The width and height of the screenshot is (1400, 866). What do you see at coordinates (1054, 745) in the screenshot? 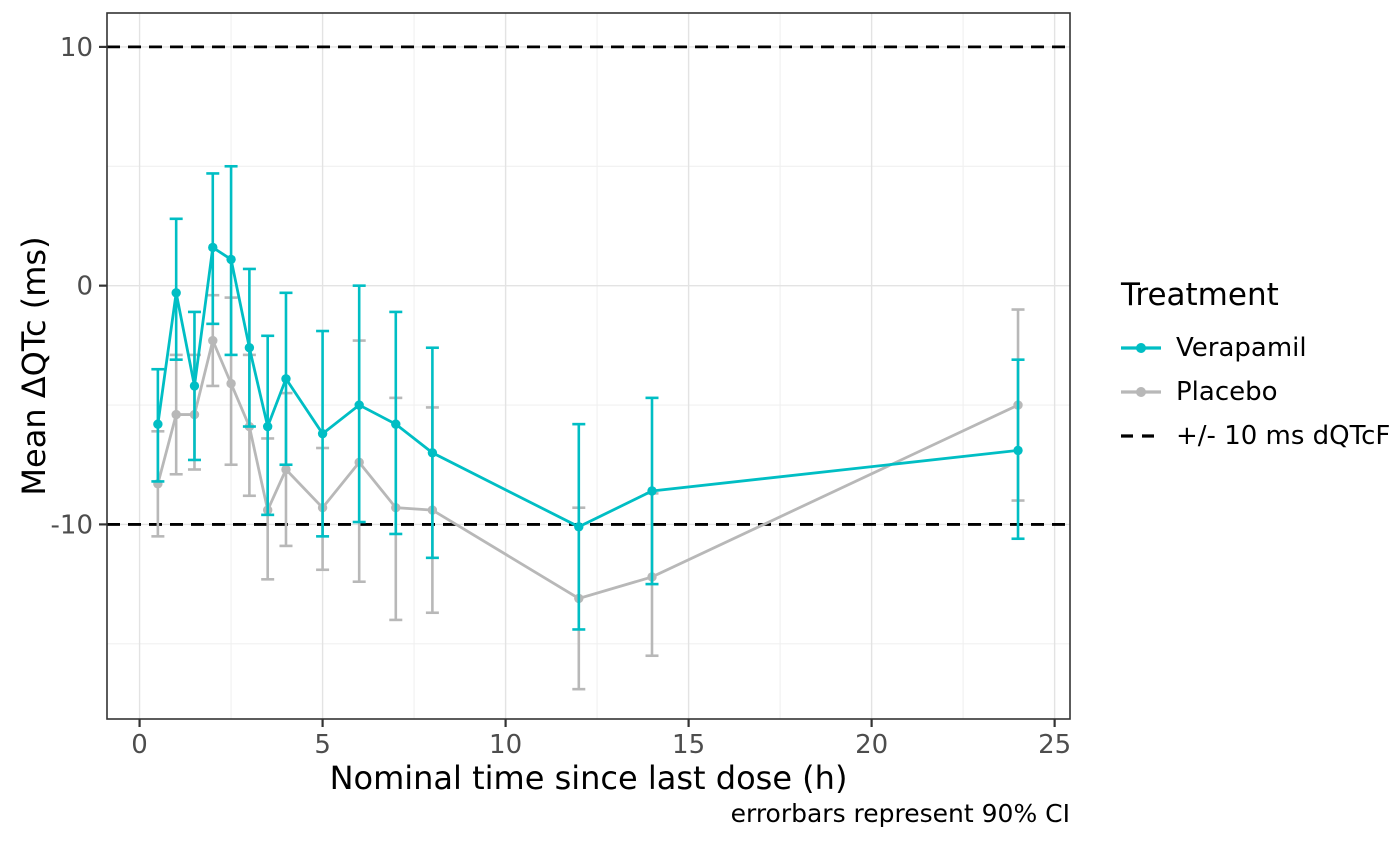
I see `x-tick-label: 25` at bounding box center [1054, 745].